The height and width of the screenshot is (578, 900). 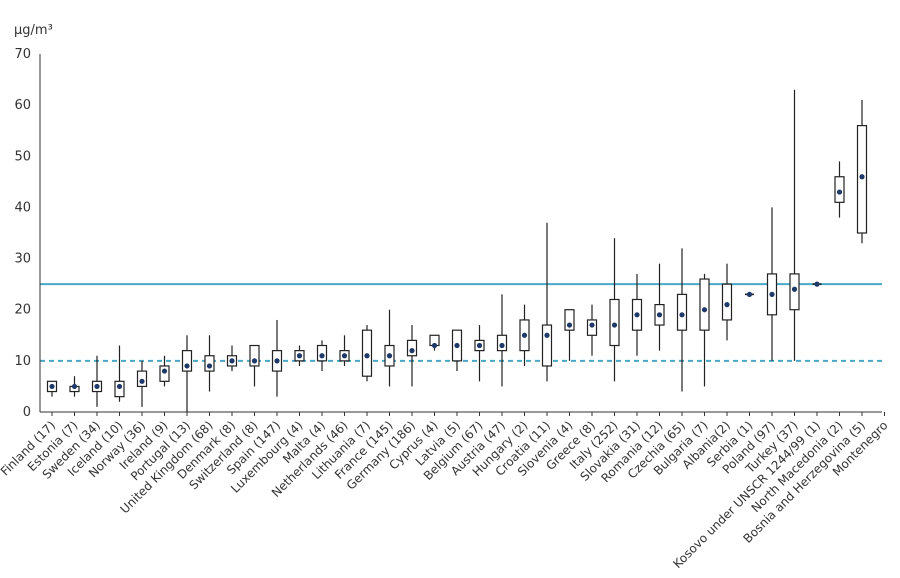 What do you see at coordinates (22, 54) in the screenshot?
I see `y-tick-label: 70` at bounding box center [22, 54].